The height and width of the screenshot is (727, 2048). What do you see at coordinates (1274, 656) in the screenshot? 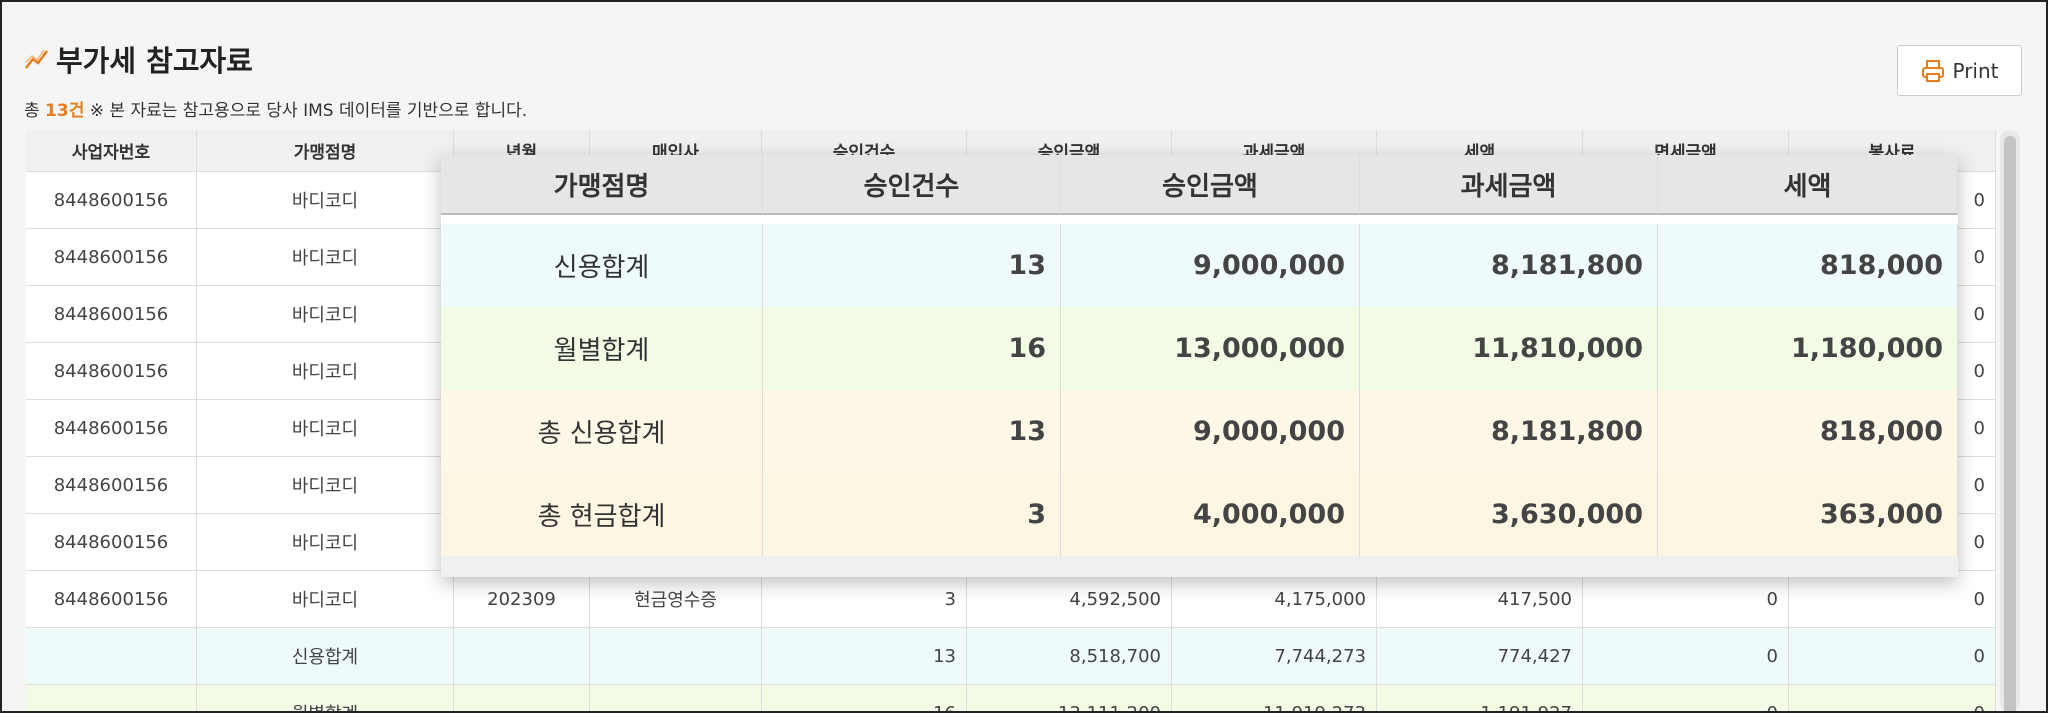
I see `table-cell: 7,744,273` at bounding box center [1274, 656].